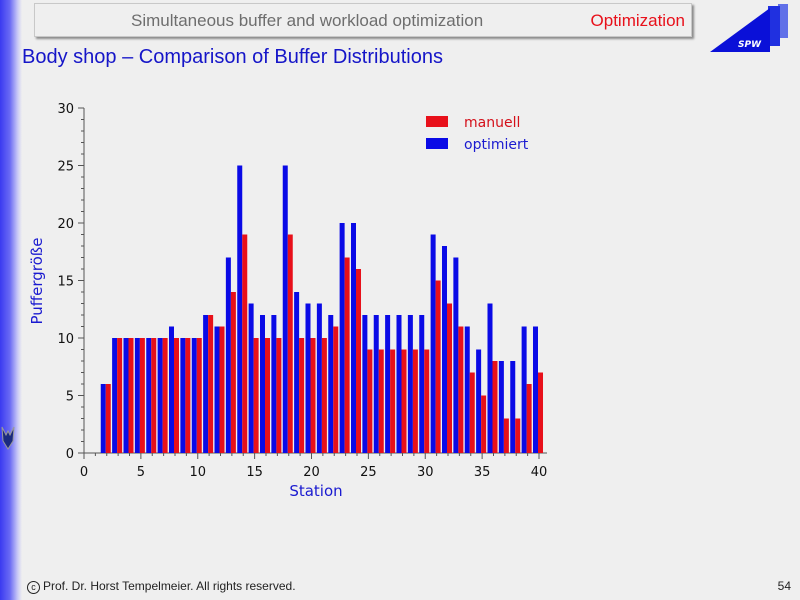 The width and height of the screenshot is (800, 600). Describe the element at coordinates (311, 472) in the screenshot. I see `x-tick-label: 20` at that location.